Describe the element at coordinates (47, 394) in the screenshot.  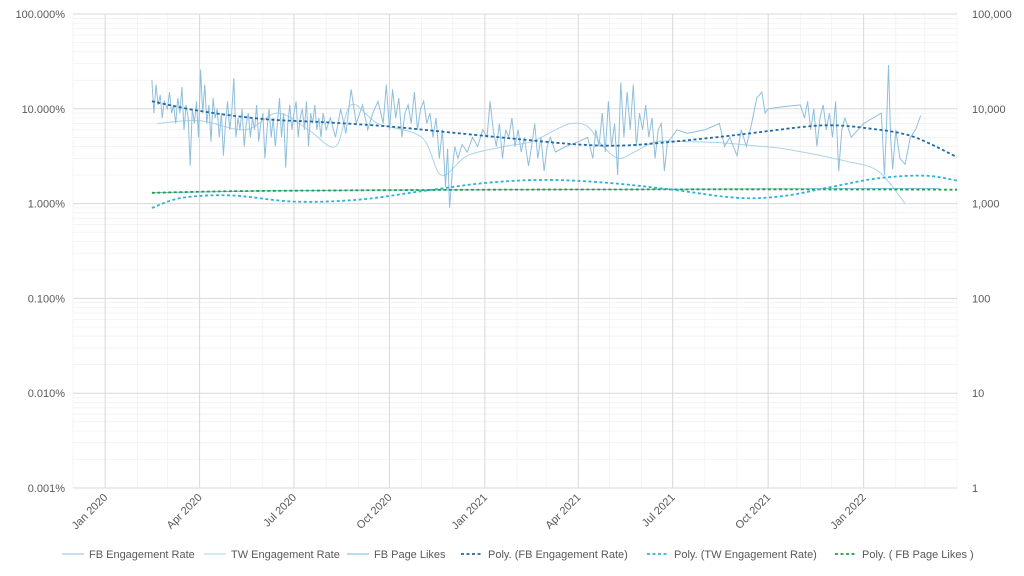
I see `y-left-tick-label: 0.010%` at that location.